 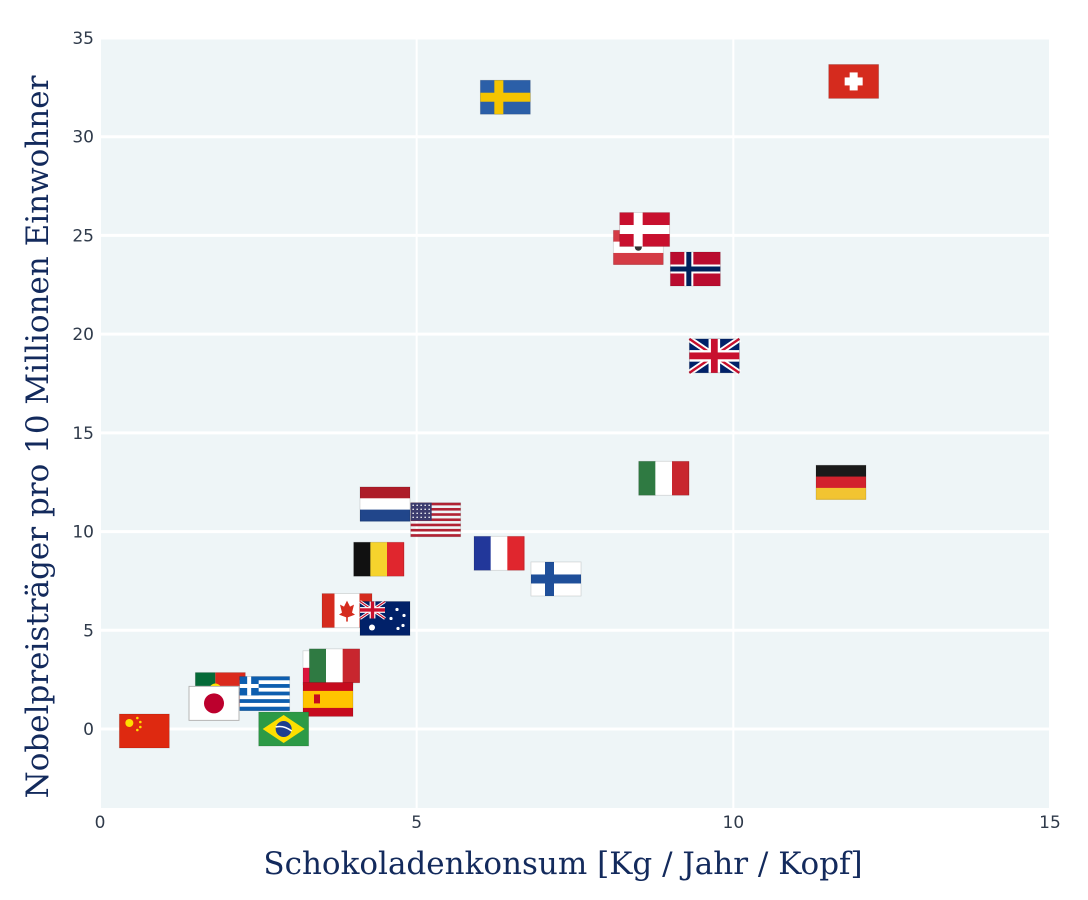 What do you see at coordinates (505, 97) in the screenshot?
I see `sweden-flag` at bounding box center [505, 97].